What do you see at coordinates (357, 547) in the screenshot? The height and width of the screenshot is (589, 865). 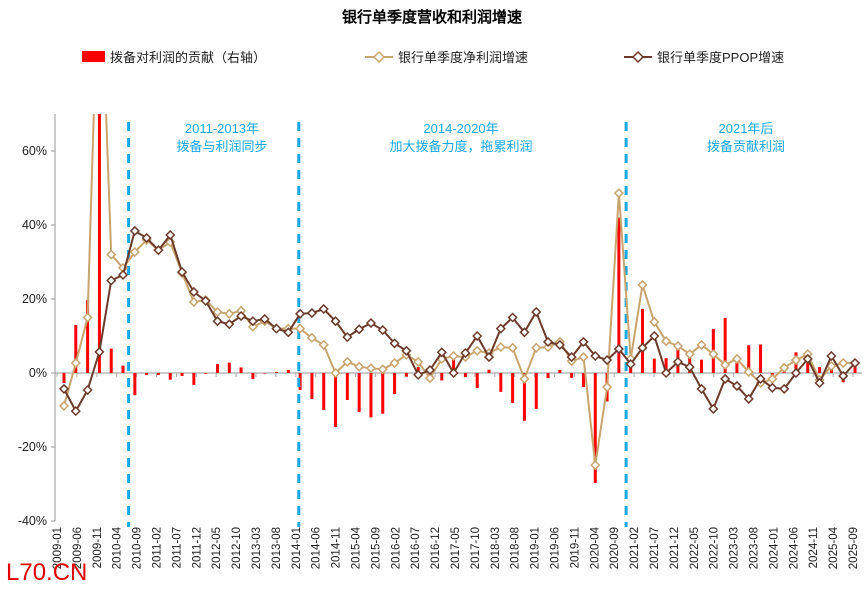 I see `x-tick-label: 2015-04` at bounding box center [357, 547].